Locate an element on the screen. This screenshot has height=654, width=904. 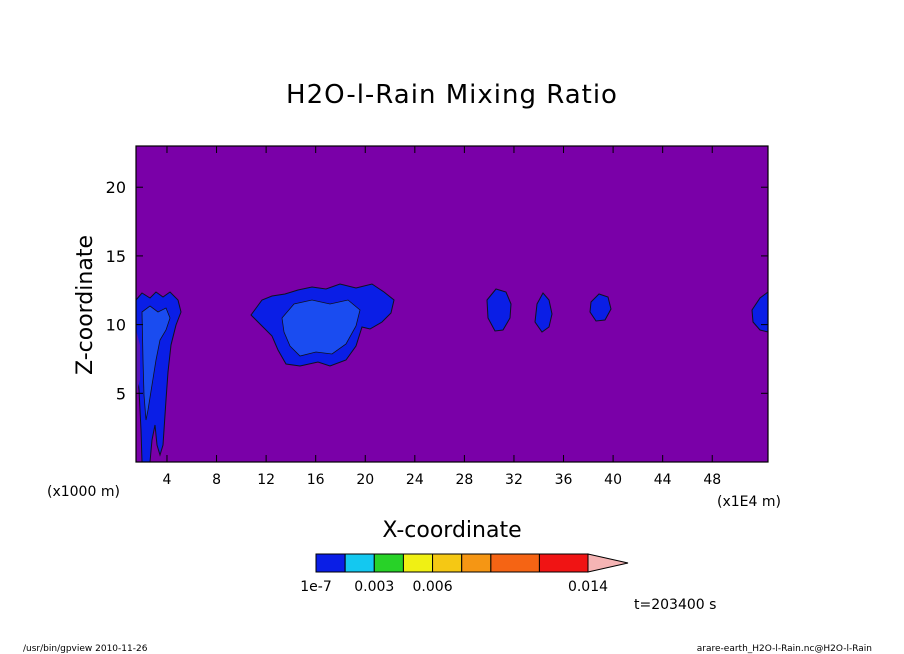
colorbar-extend-arrow is located at coordinates (608, 563).